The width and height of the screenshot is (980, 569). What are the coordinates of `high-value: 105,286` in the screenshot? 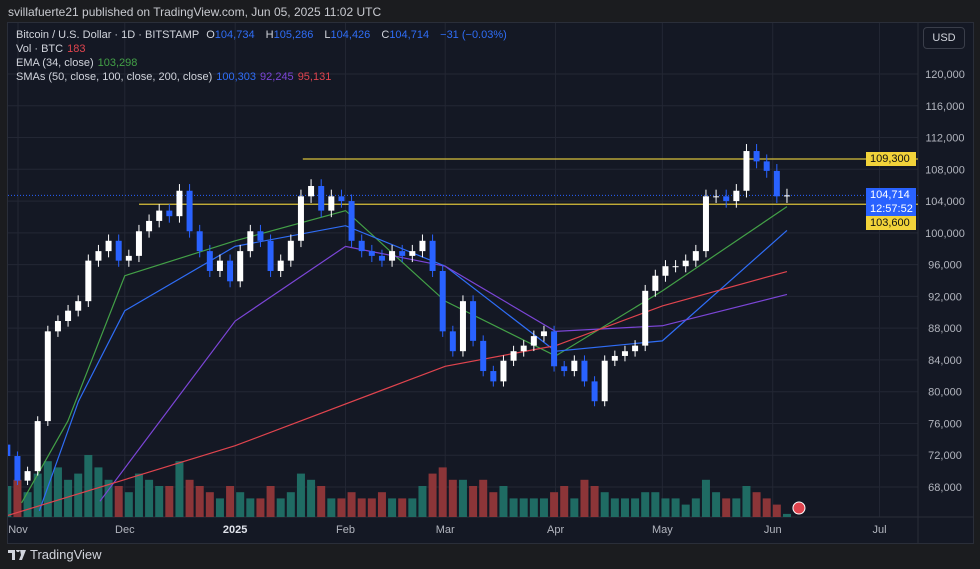 It's located at (293, 35).